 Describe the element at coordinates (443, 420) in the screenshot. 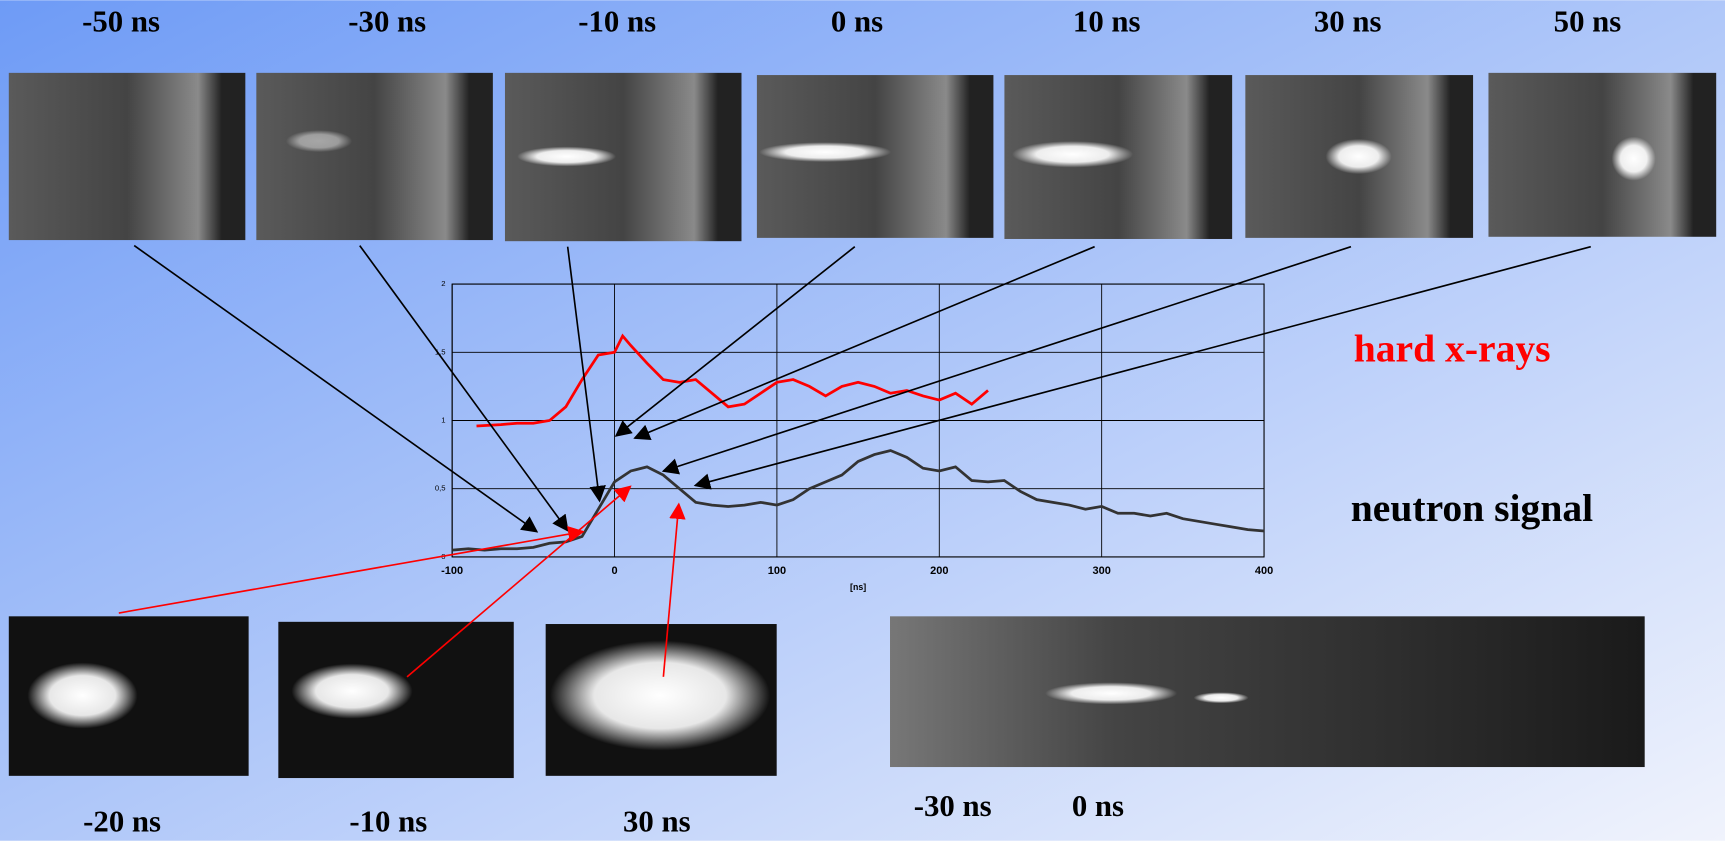

I see `y-tick-label: 1` at that location.